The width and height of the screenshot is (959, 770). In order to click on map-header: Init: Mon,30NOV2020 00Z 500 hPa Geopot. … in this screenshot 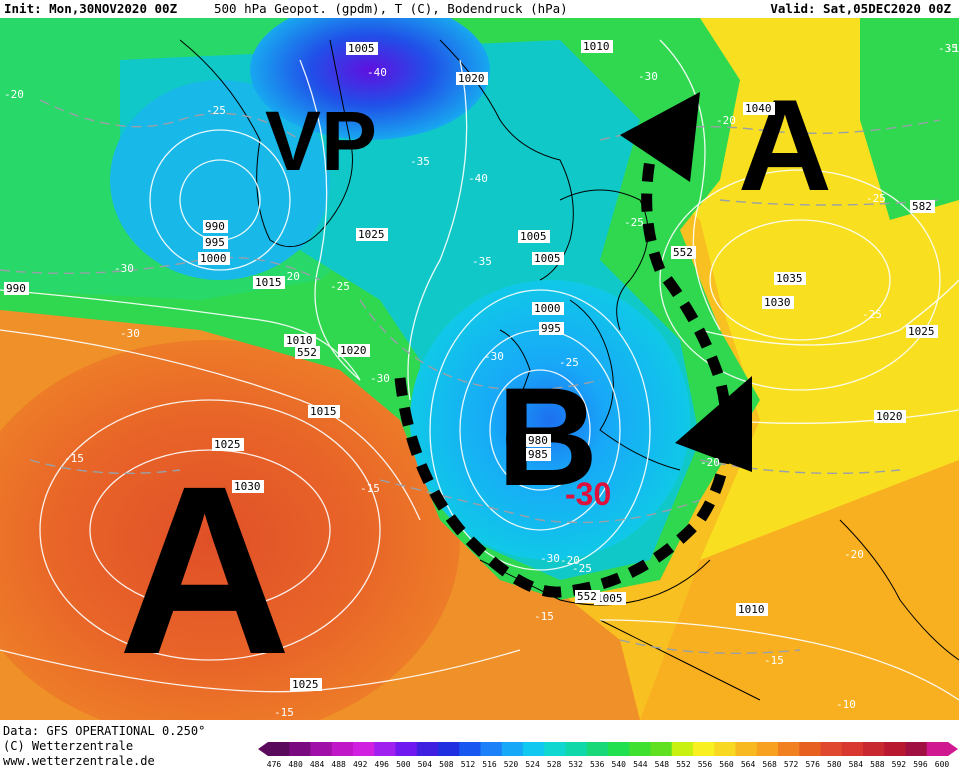, I will do `click(479, 9)`.